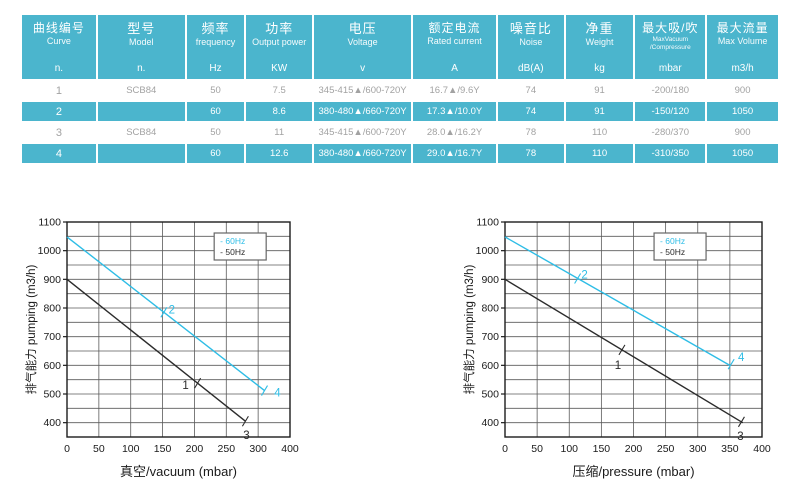 Image resolution: width=800 pixels, height=490 pixels. Describe the element at coordinates (454, 153) in the screenshot. I see `table-cell: 29.0▲/16.7Y` at that location.